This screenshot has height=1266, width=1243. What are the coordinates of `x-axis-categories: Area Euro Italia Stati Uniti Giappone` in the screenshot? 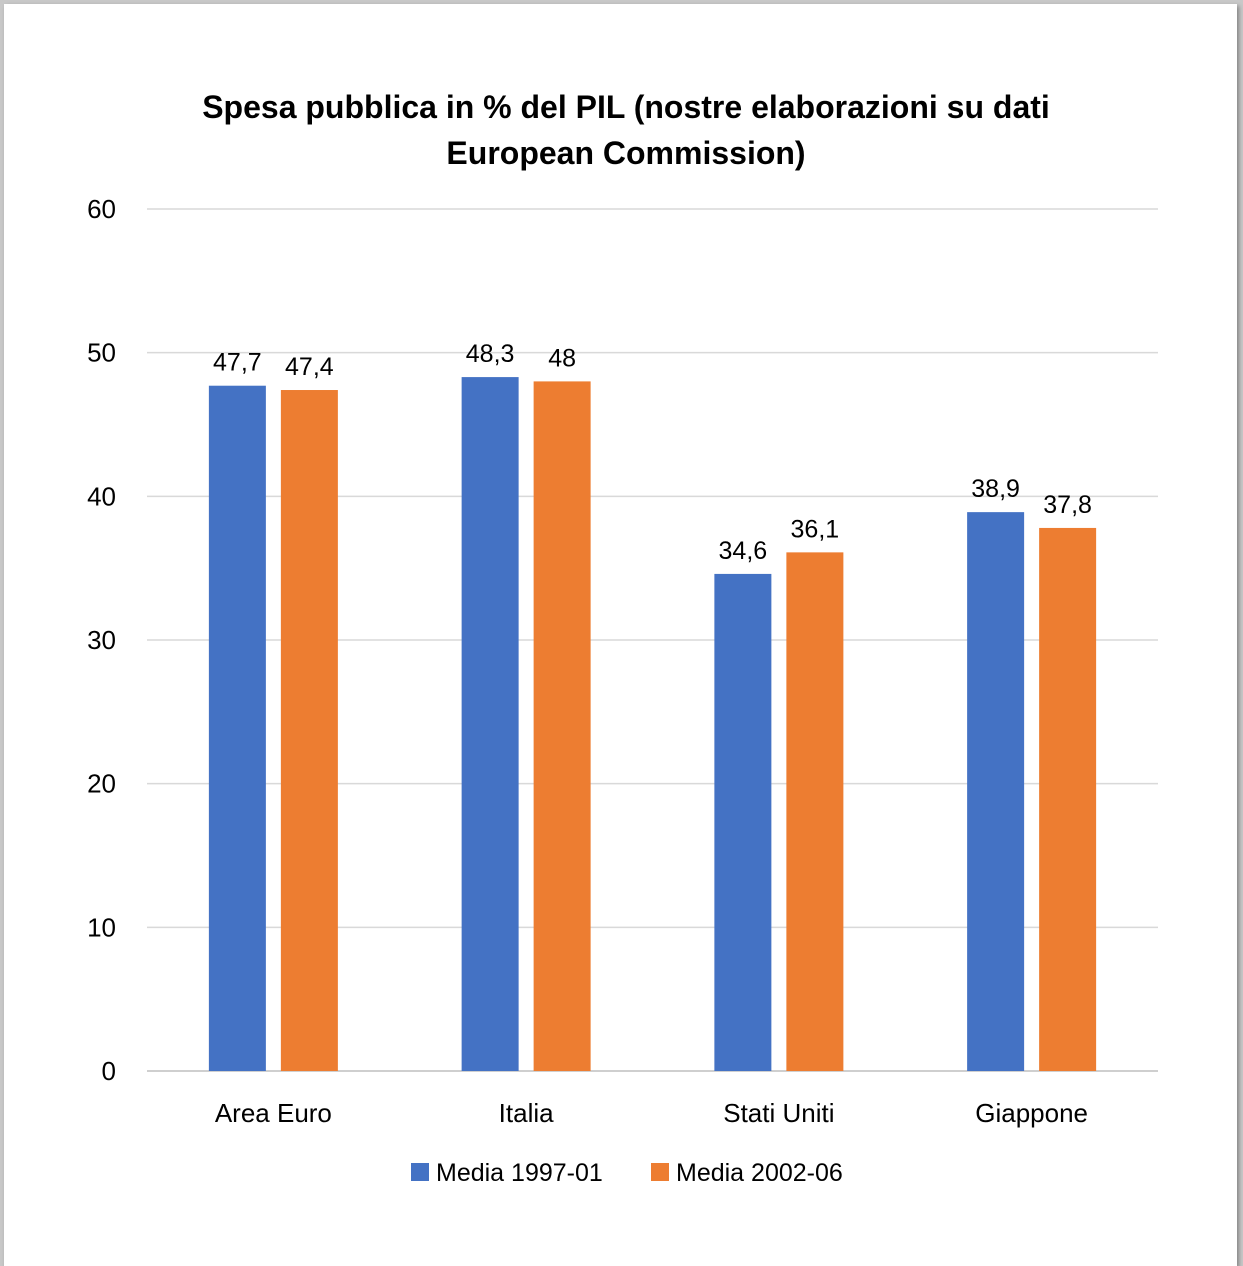 It's located at (651, 1113).